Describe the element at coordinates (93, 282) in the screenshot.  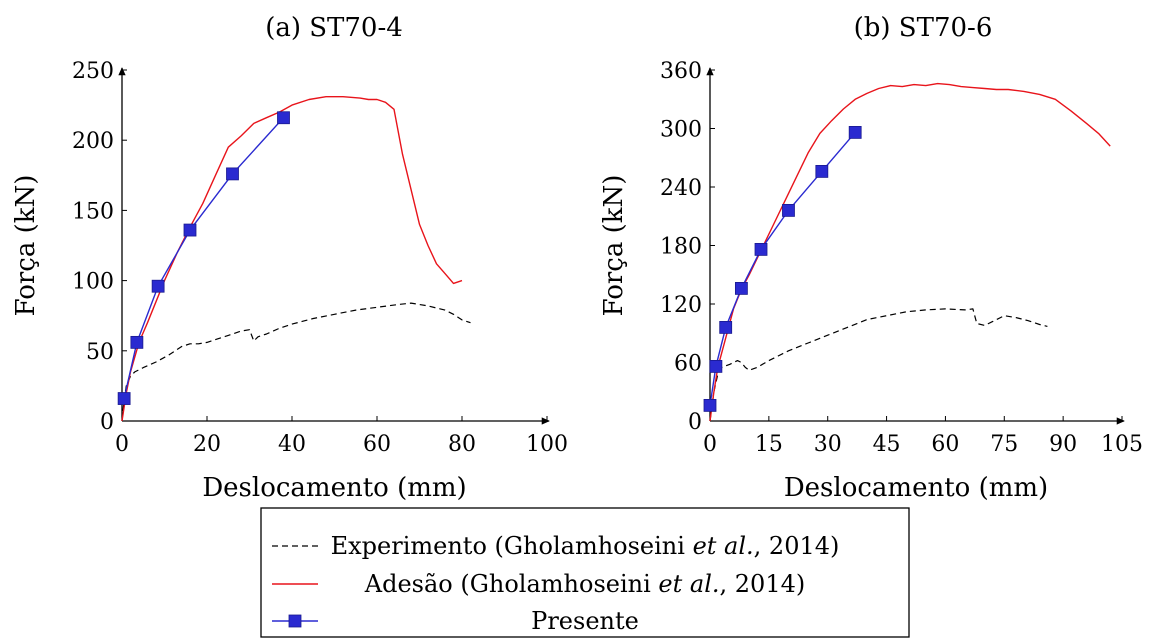
I see `y-tick-label: 100` at that location.